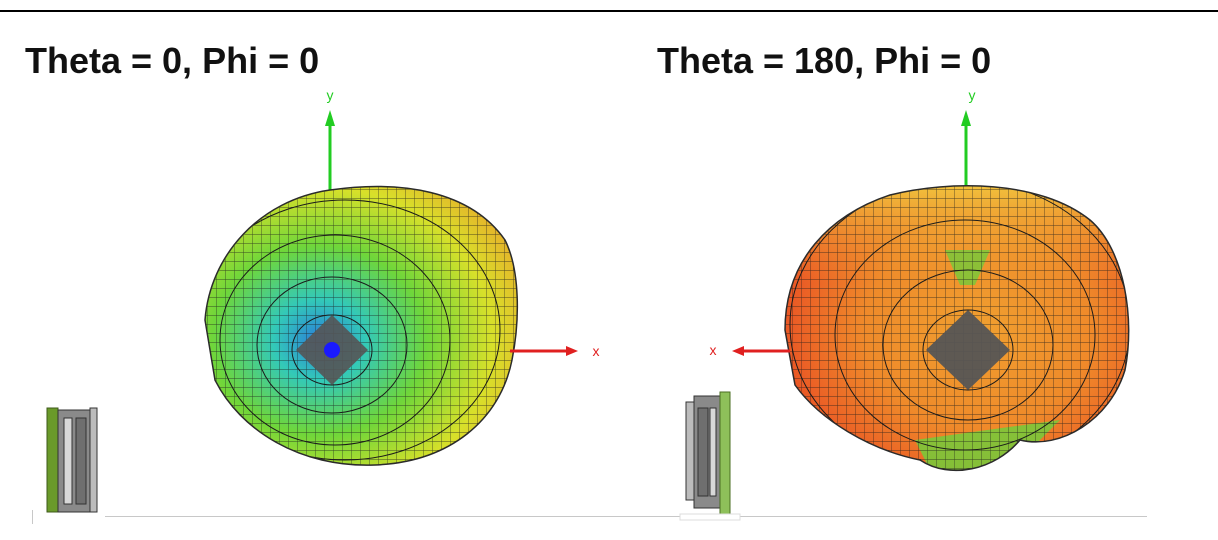 The width and height of the screenshot is (1218, 540). Describe the element at coordinates (332, 350) in the screenshot. I see `boresight-marker` at that location.